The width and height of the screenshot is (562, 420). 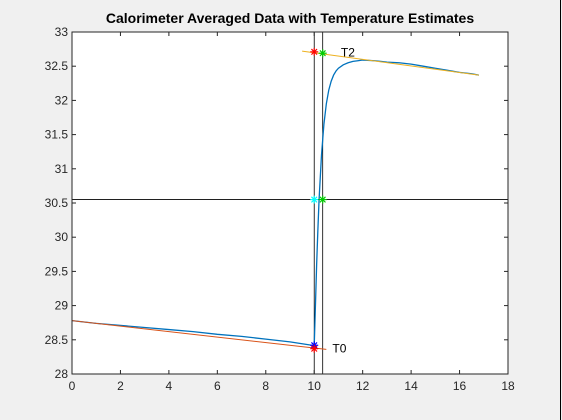 I want to click on y-tick-label-10: 33, so click(x=62, y=32).